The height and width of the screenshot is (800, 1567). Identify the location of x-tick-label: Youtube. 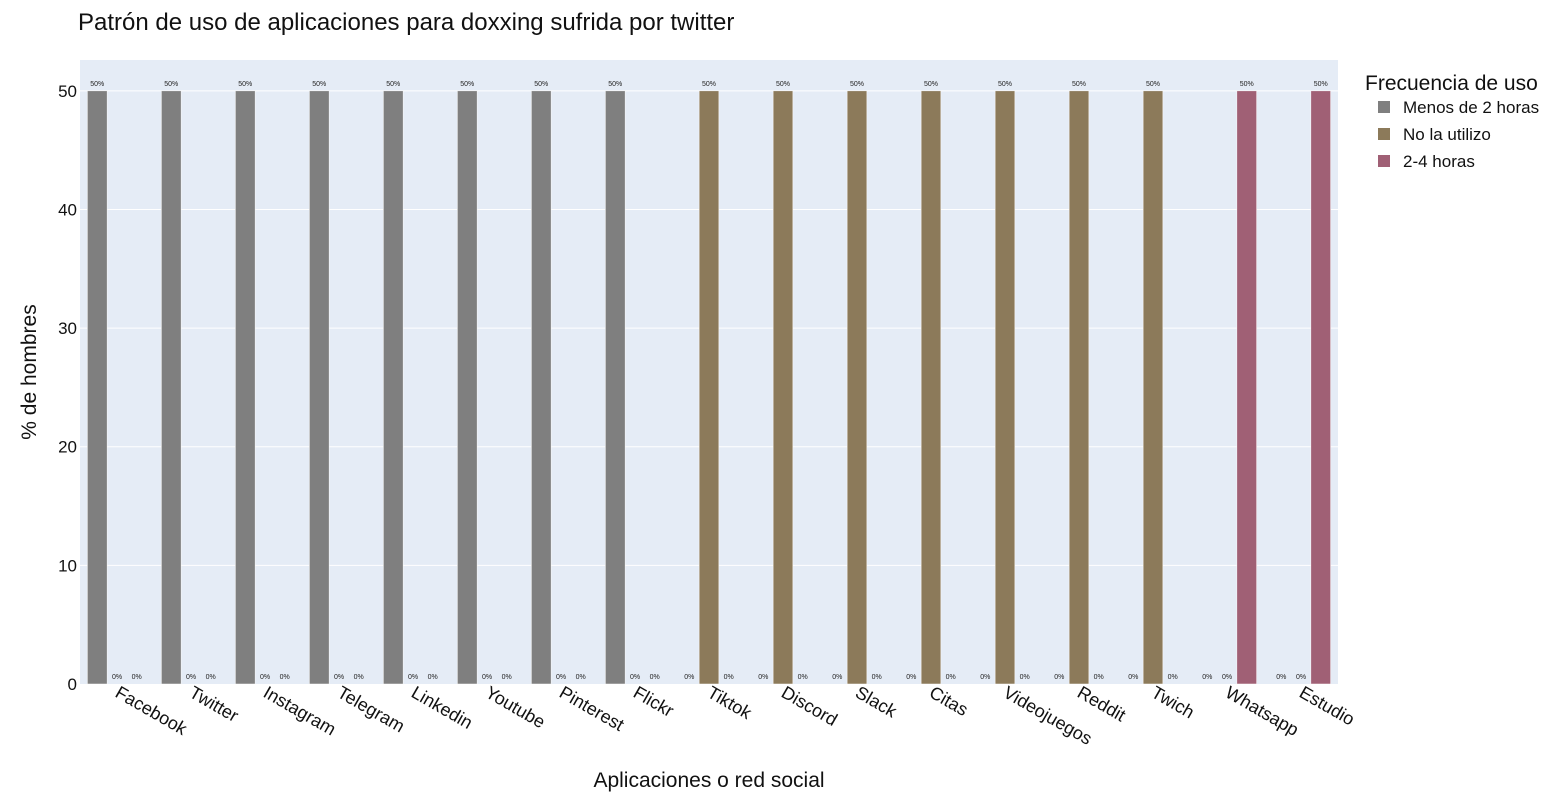
(515, 707).